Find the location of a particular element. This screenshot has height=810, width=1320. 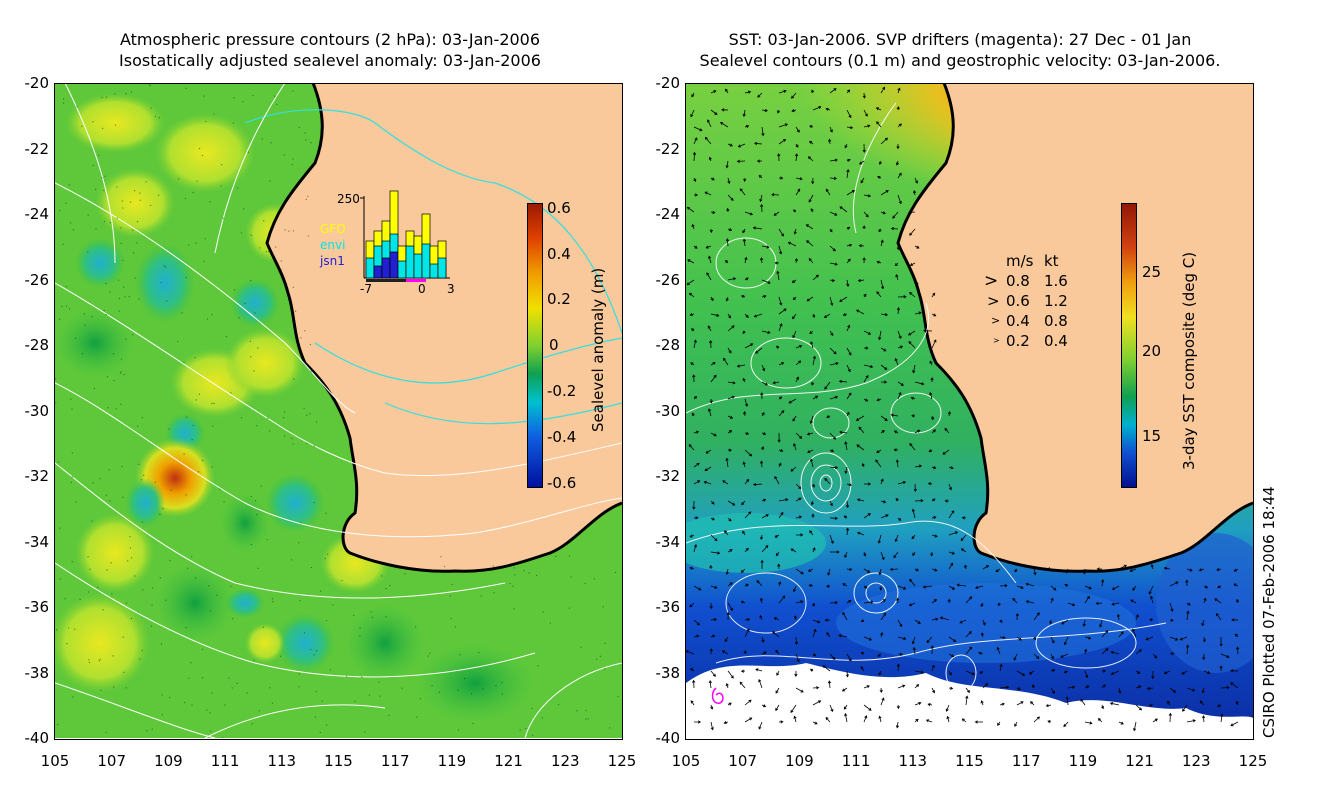

right-x-tick: 109 is located at coordinates (799, 761).